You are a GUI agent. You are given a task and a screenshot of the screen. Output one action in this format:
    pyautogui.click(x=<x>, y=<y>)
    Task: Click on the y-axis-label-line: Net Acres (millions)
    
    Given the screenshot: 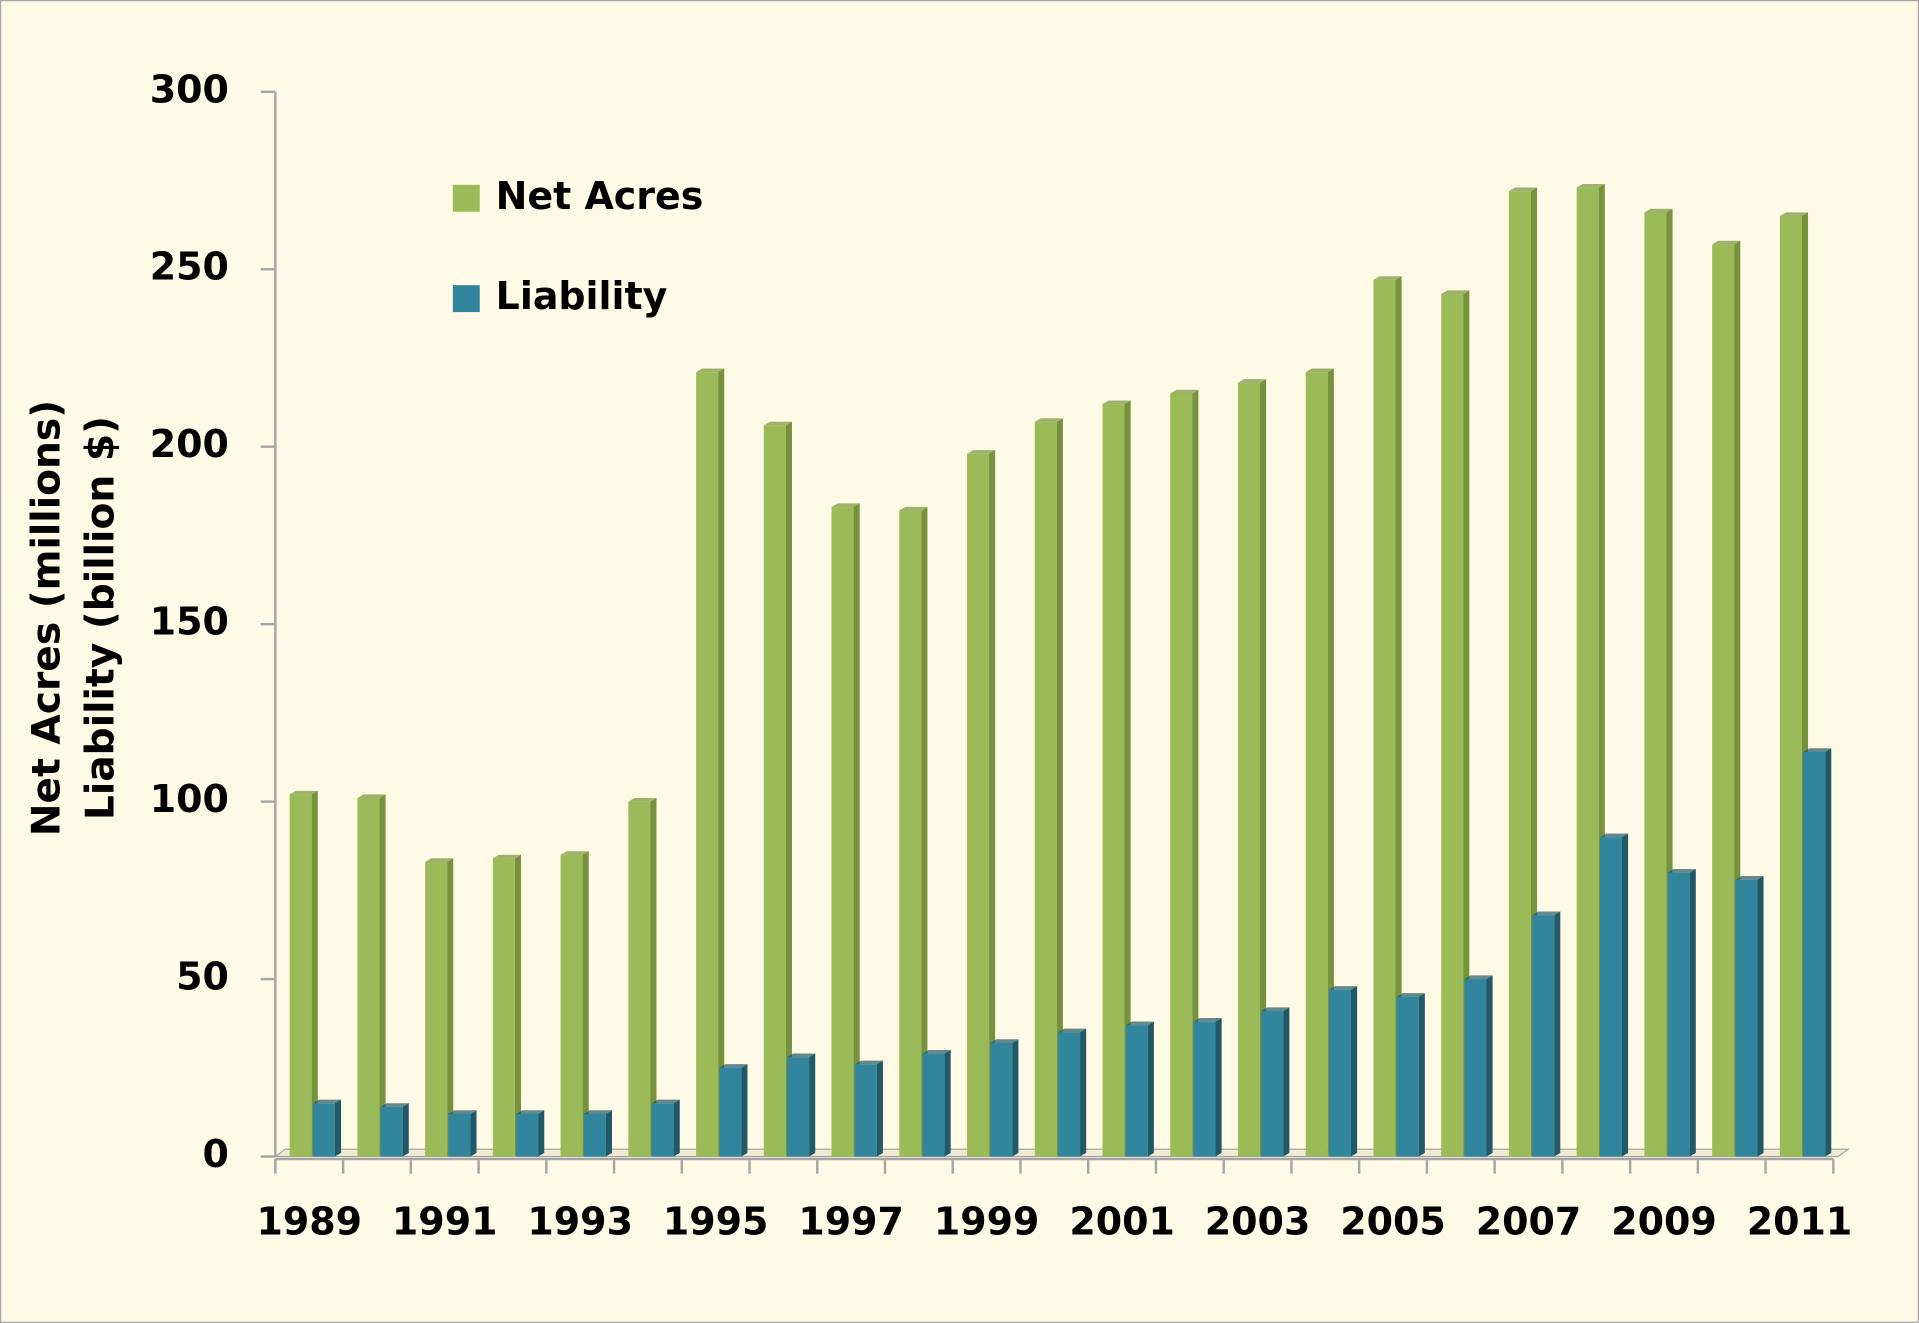 What is the action you would take?
    pyautogui.click(x=46, y=618)
    